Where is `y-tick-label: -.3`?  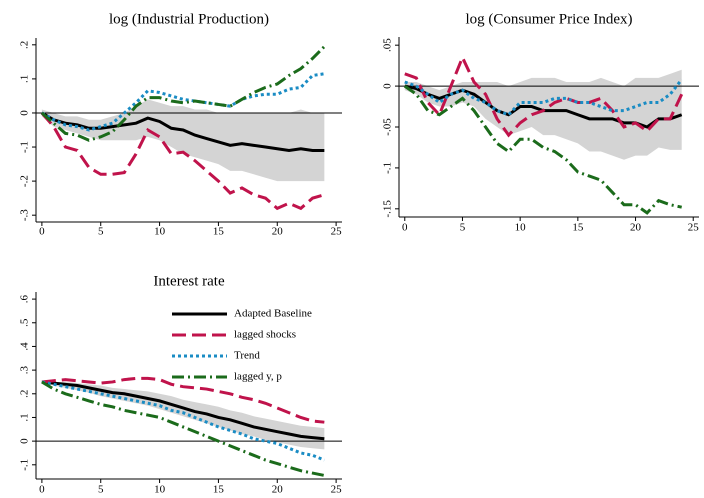 y-tick-label: -.3 is located at coordinates (25, 215).